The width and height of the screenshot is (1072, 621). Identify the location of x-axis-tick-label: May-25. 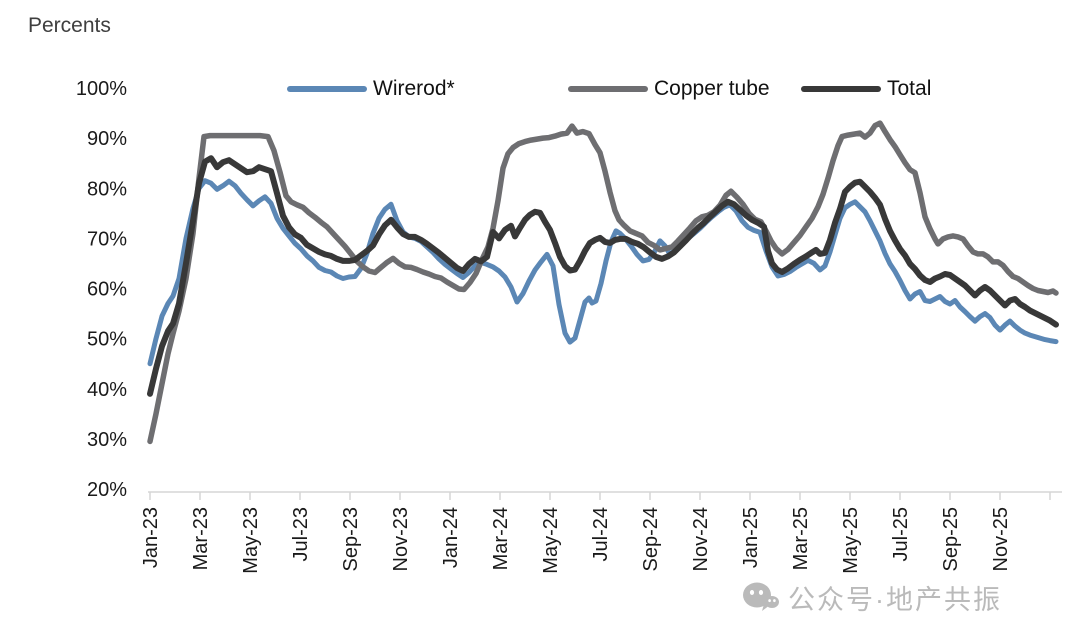
(851, 540).